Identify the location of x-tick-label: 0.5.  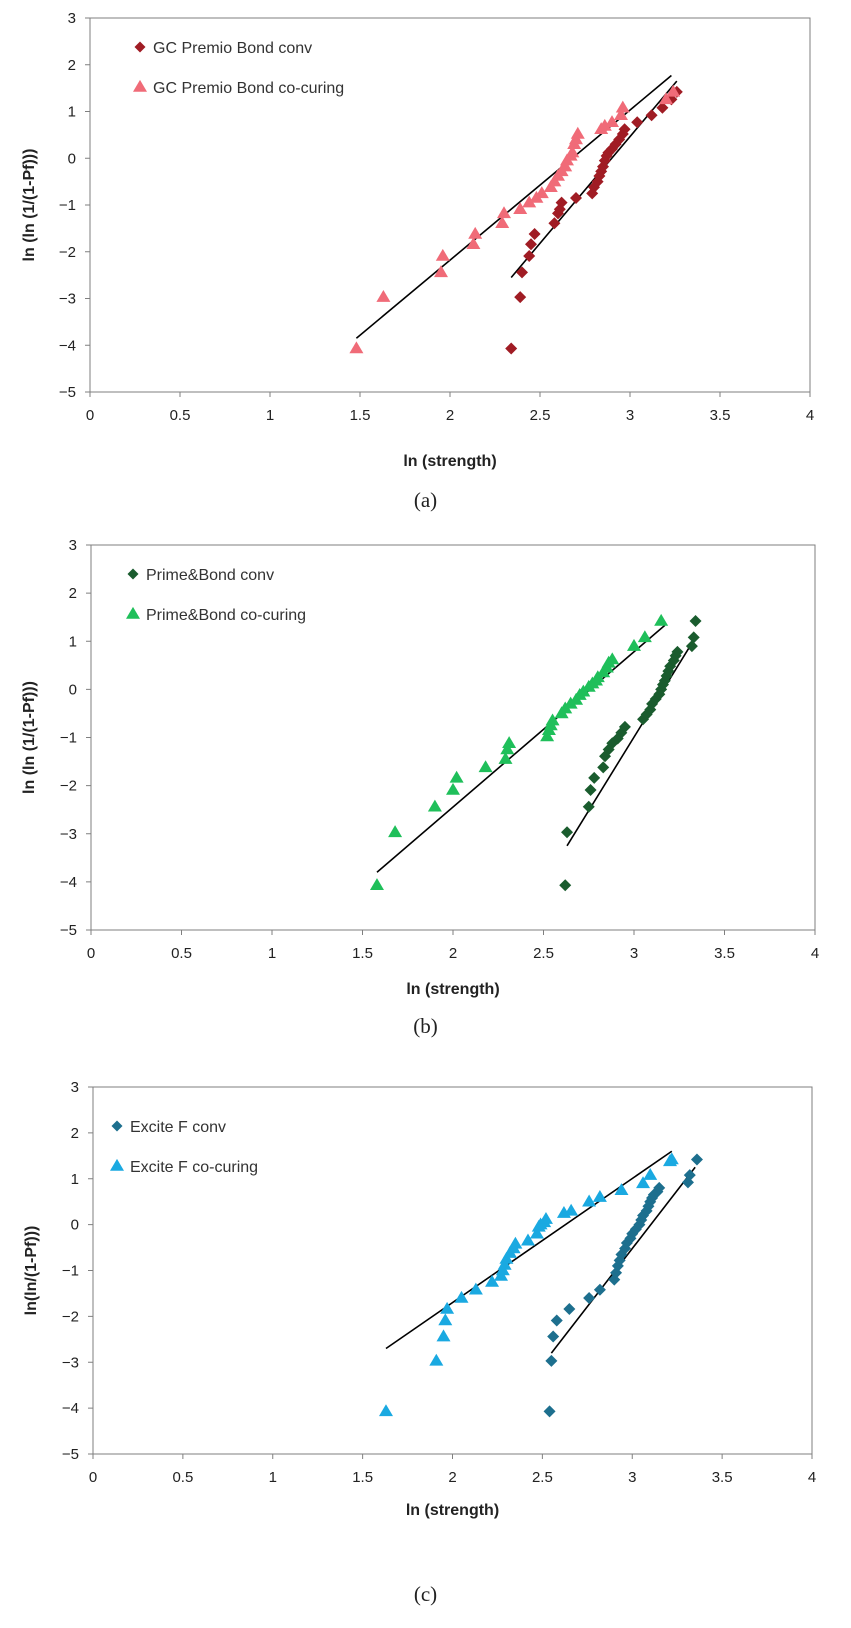
(182, 1477).